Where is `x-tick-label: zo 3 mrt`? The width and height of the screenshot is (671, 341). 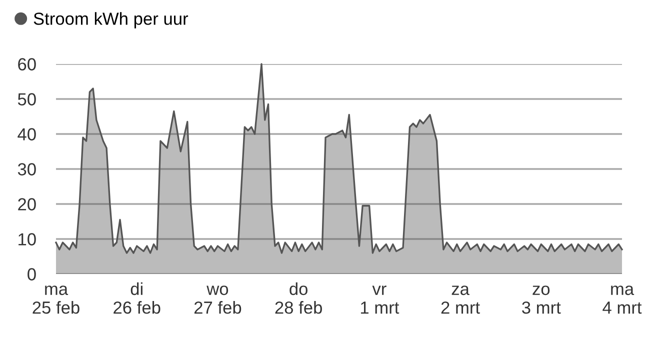
x-tick-label: zo 3 mrt is located at coordinates (541, 300).